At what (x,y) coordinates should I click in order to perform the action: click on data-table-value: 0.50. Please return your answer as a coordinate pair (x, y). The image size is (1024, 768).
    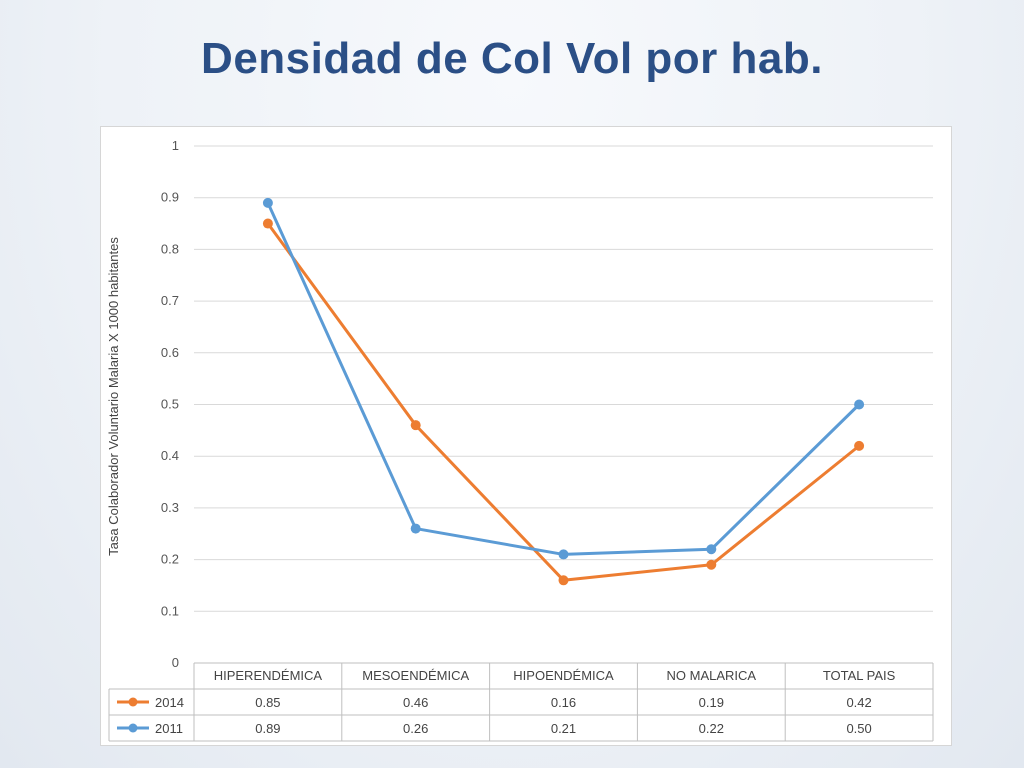
    Looking at the image, I should click on (858, 728).